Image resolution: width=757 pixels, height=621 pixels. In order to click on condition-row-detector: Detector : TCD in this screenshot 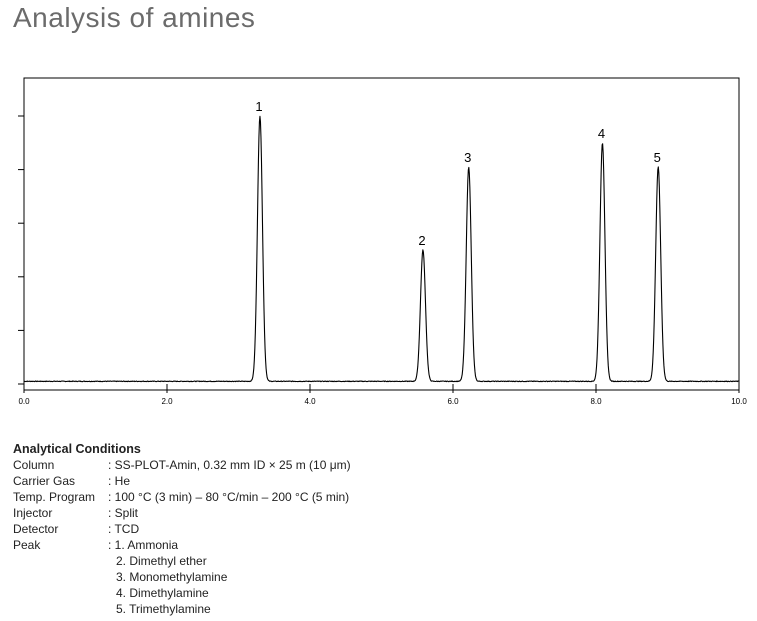, I will do `click(182, 529)`.